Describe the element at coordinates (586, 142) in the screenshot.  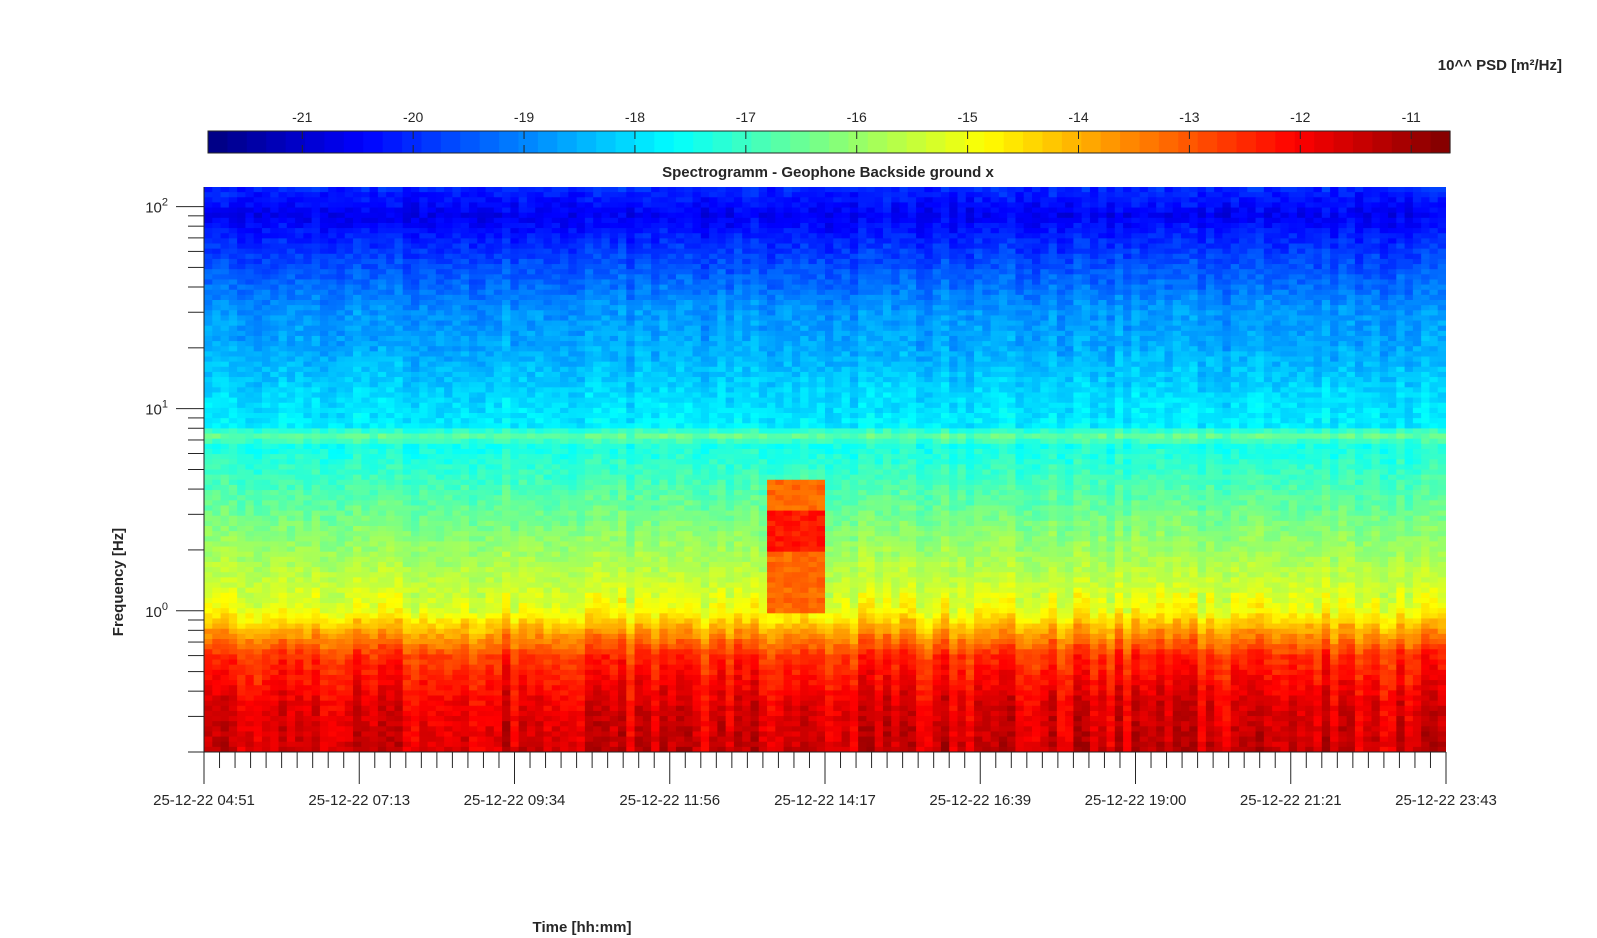
I see `colorbar-cell` at that location.